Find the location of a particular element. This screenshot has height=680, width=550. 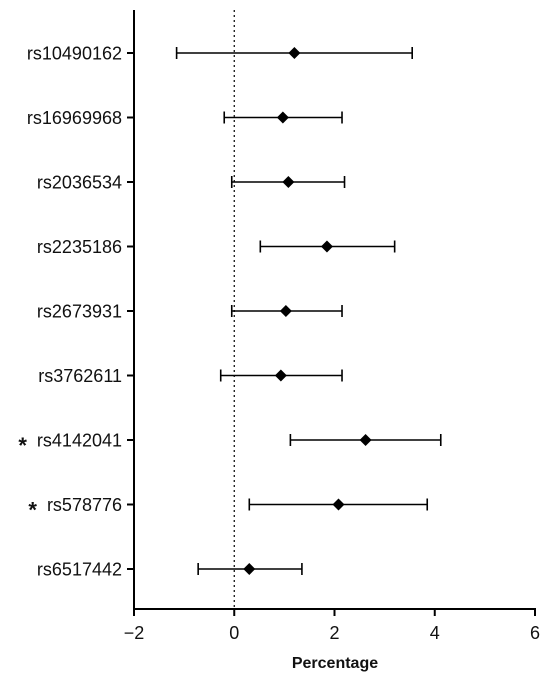

row-rs10490162: rs10490162 is located at coordinates (220, 54).